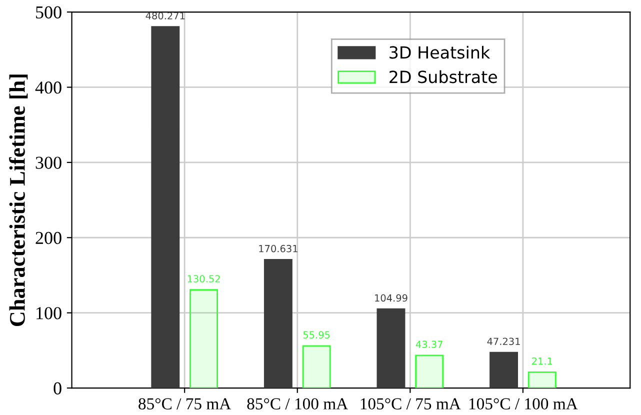 The image size is (641, 415). Describe the element at coordinates (18, 200) in the screenshot. I see `y-axis-title: Characteristic Lifetime [h]` at that location.